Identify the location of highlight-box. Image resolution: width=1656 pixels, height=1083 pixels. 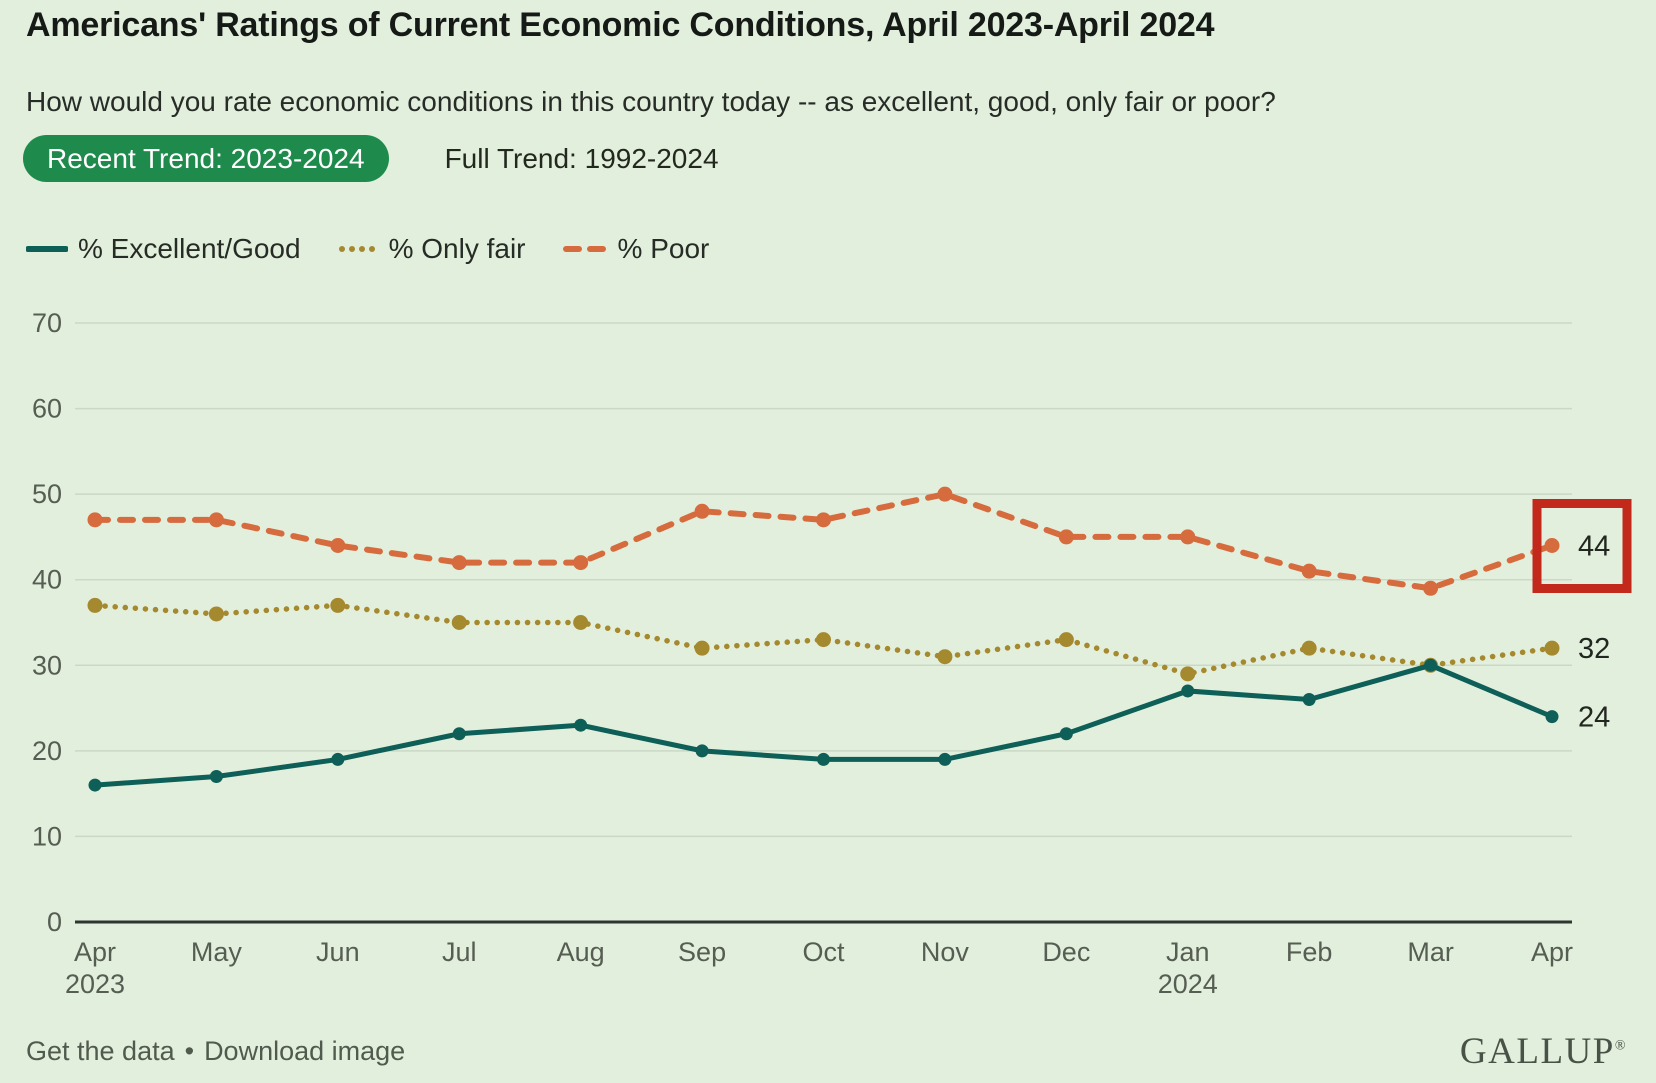
(1582, 545).